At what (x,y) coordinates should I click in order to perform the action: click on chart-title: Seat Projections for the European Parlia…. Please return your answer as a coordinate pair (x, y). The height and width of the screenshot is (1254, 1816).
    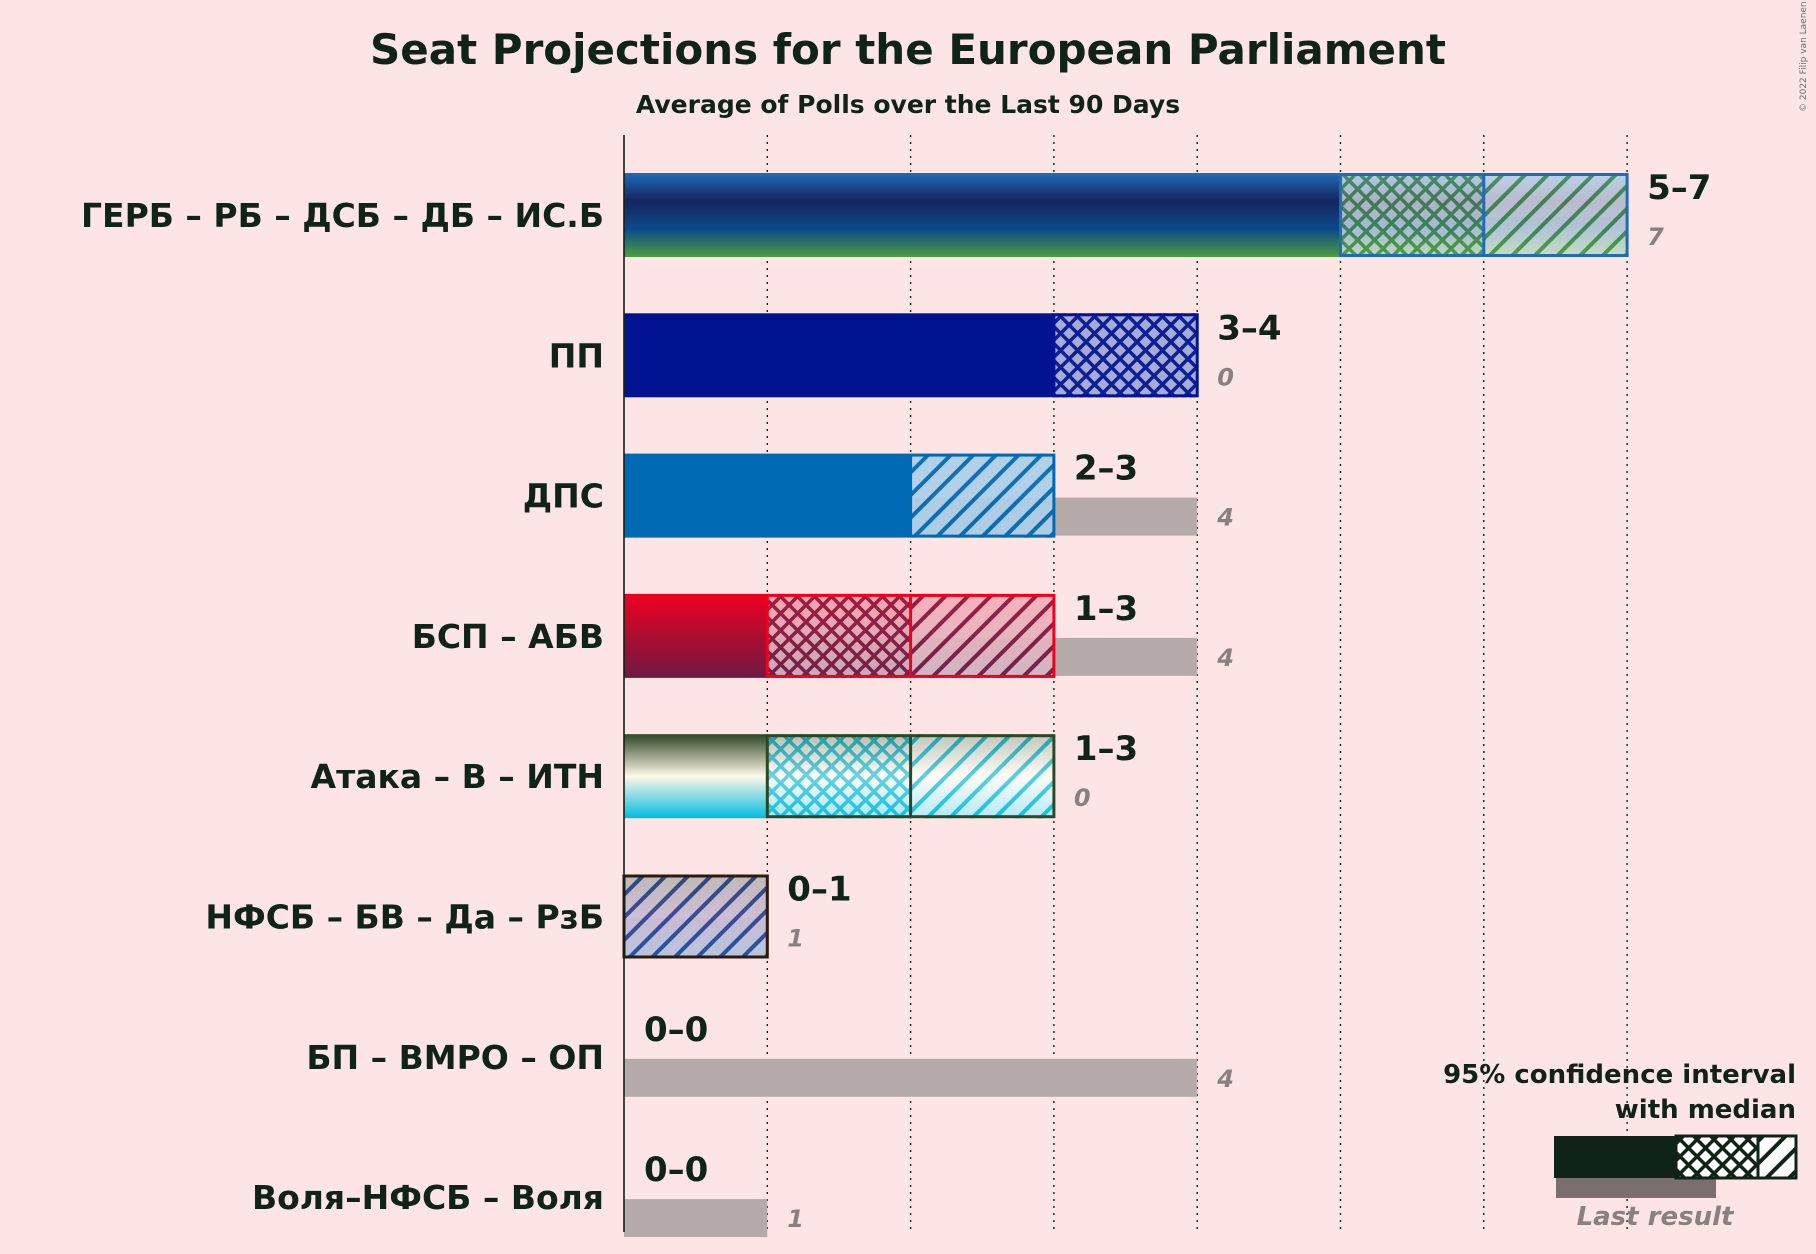
    Looking at the image, I should click on (908, 49).